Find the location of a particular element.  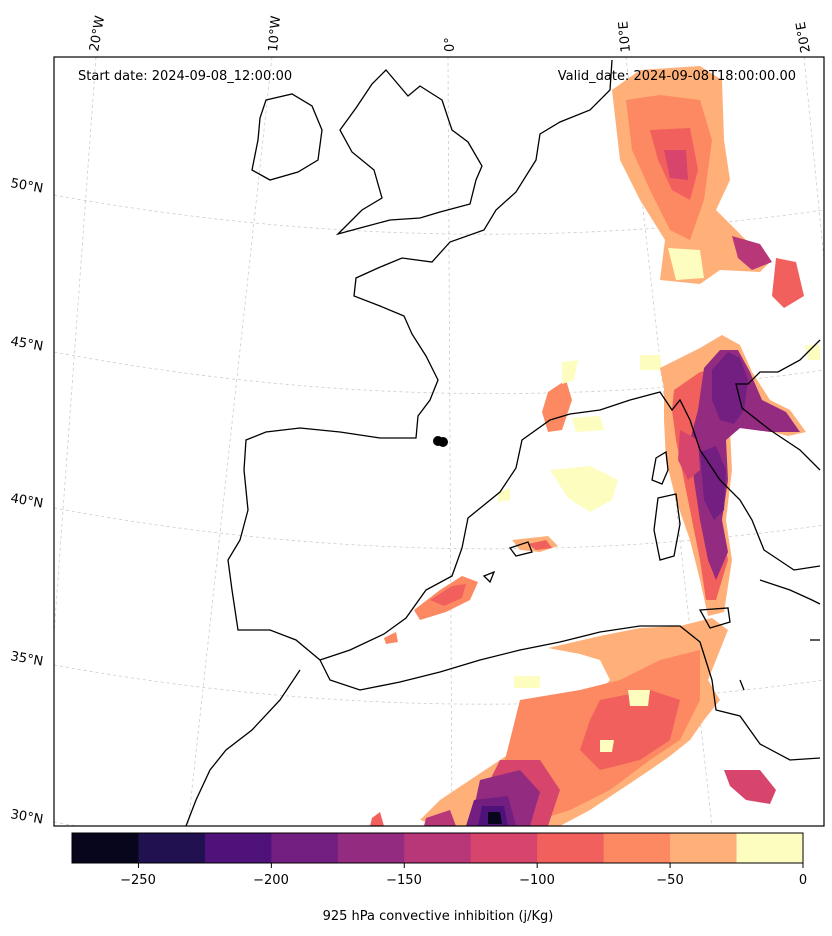

latitude-labels: 50°N 45°N 40°N 35°N 30°N is located at coordinates (26, 501).